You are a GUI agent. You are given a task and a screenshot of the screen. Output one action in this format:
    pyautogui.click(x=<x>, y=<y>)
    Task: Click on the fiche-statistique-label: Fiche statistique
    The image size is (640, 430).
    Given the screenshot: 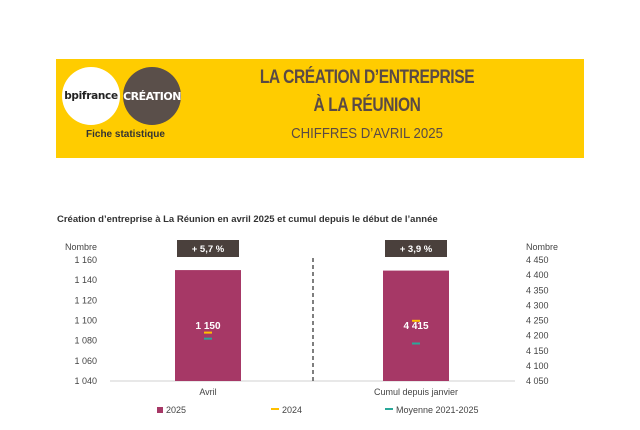 What is the action you would take?
    pyautogui.click(x=125, y=134)
    